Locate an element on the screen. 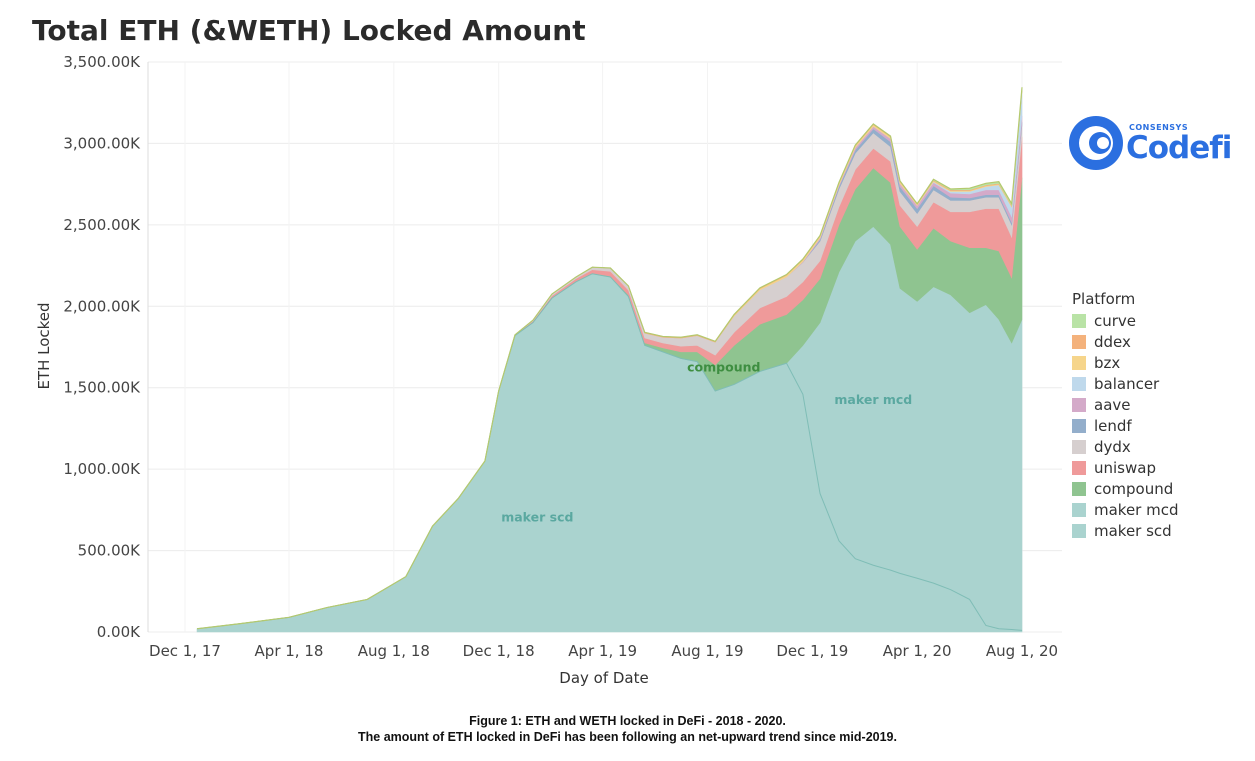 The height and width of the screenshot is (761, 1255). legend-item-curve: curve is located at coordinates (1125, 320).